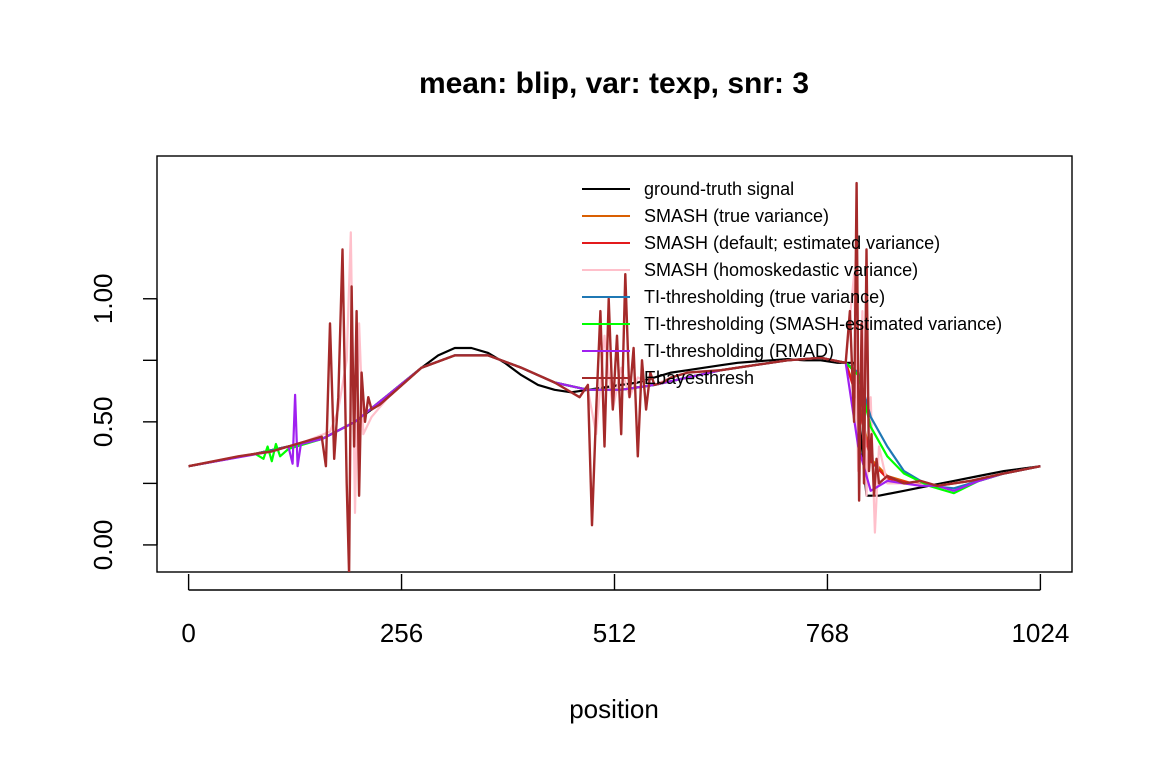 The width and height of the screenshot is (1152, 768). What do you see at coordinates (614, 709) in the screenshot?
I see `x-axis-label: position` at bounding box center [614, 709].